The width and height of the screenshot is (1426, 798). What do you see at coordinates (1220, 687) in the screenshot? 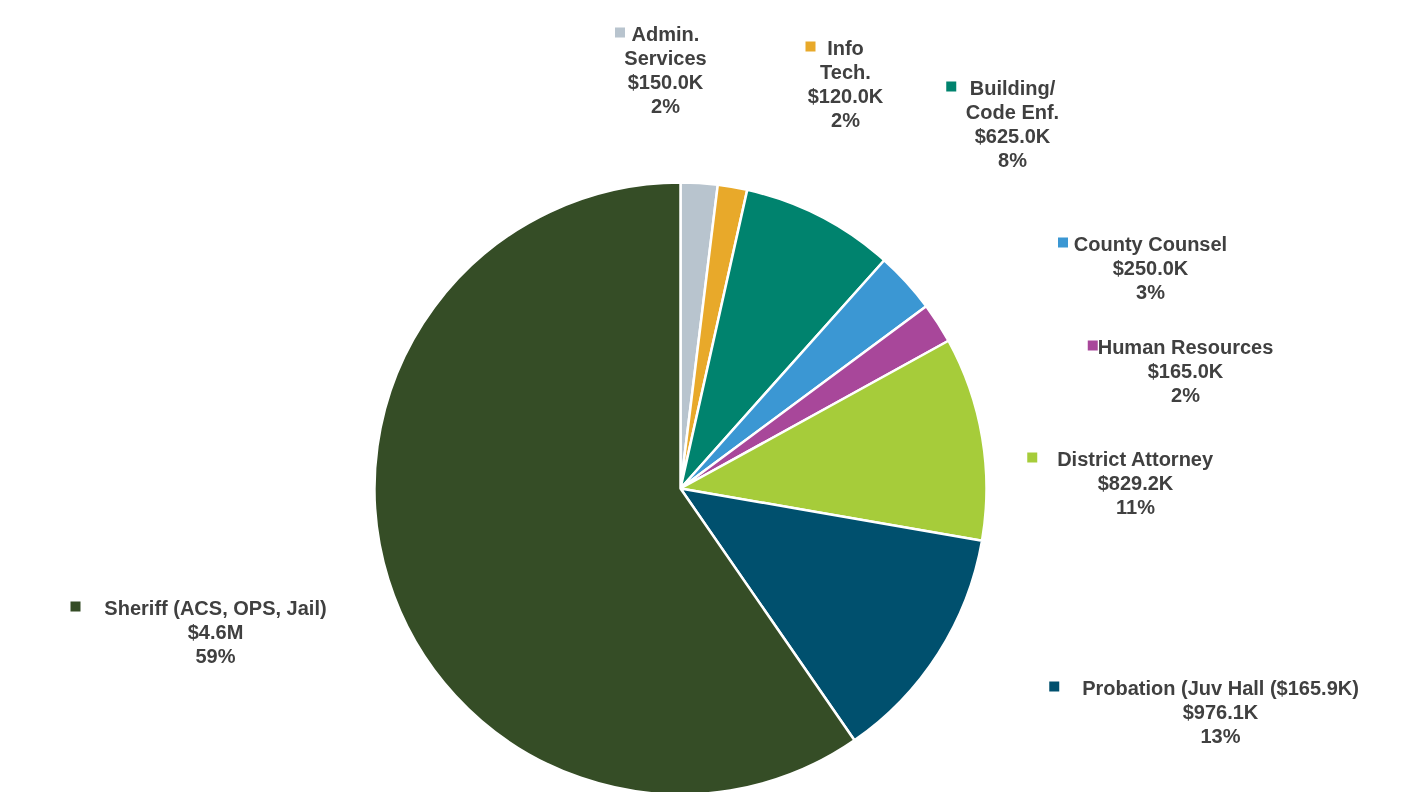
I see `legend-label: Probation (Juv Hall ($165.9K)` at bounding box center [1220, 687].